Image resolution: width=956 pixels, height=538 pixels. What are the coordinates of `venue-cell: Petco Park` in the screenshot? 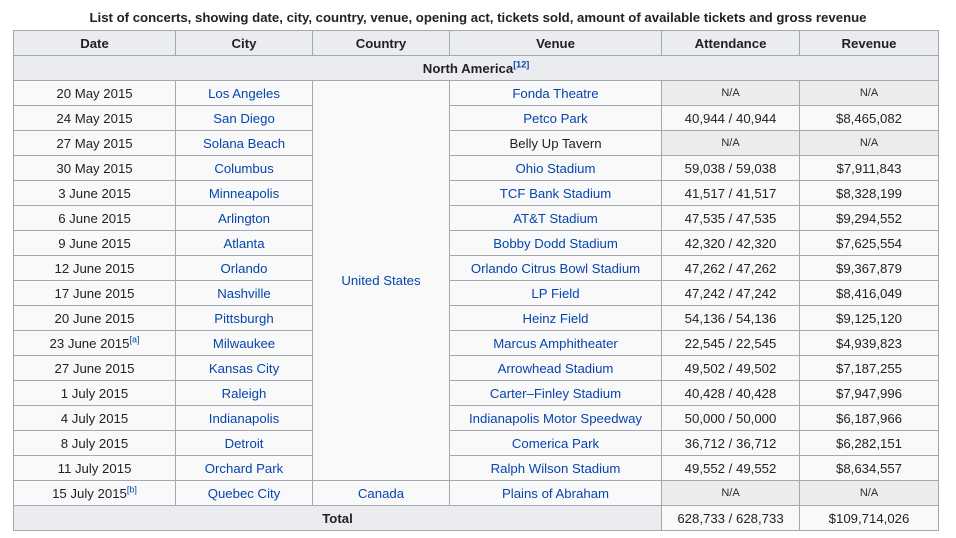 It's located at (555, 118).